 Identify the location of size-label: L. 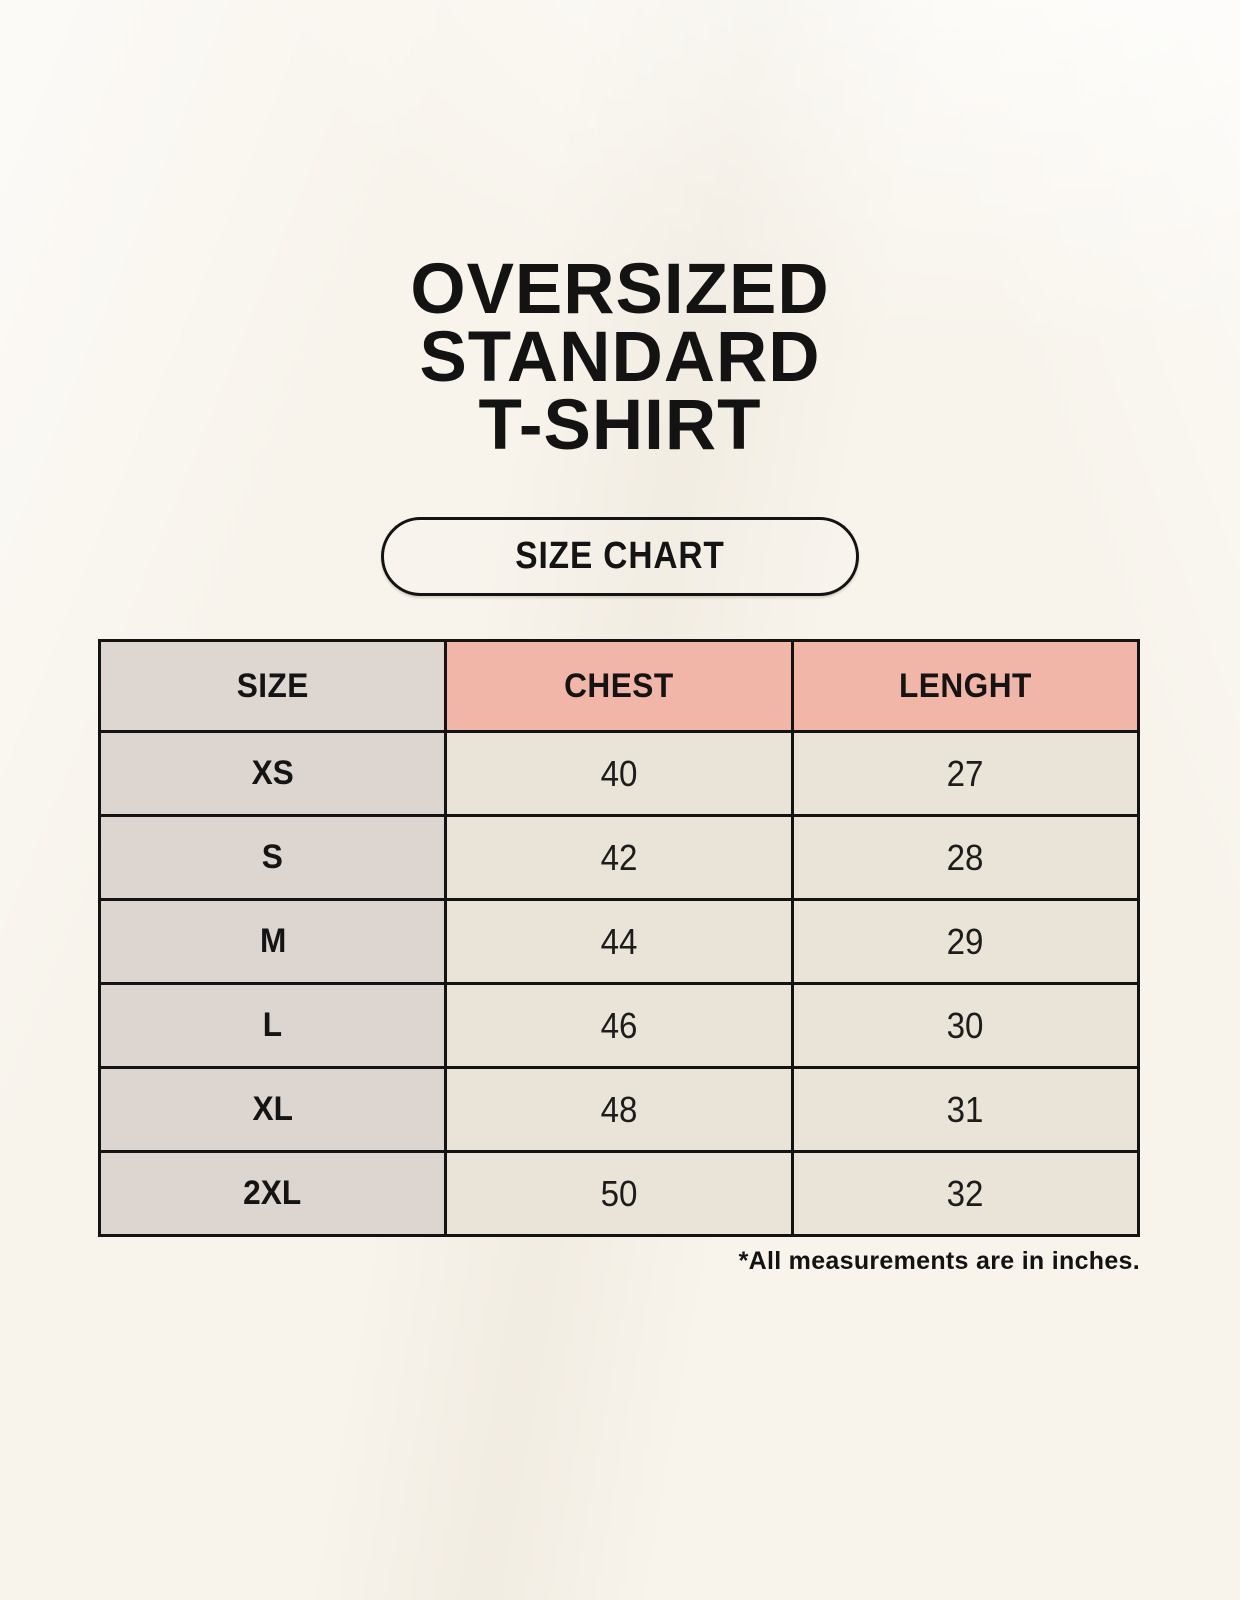
(272, 1025).